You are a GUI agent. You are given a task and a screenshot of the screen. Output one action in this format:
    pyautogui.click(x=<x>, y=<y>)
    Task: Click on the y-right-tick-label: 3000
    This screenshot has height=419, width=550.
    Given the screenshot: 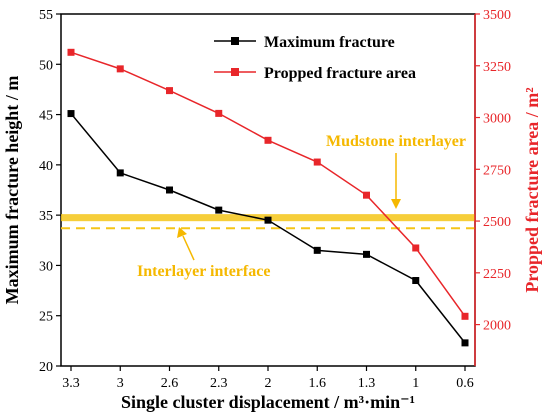 What is the action you would take?
    pyautogui.click(x=497, y=119)
    